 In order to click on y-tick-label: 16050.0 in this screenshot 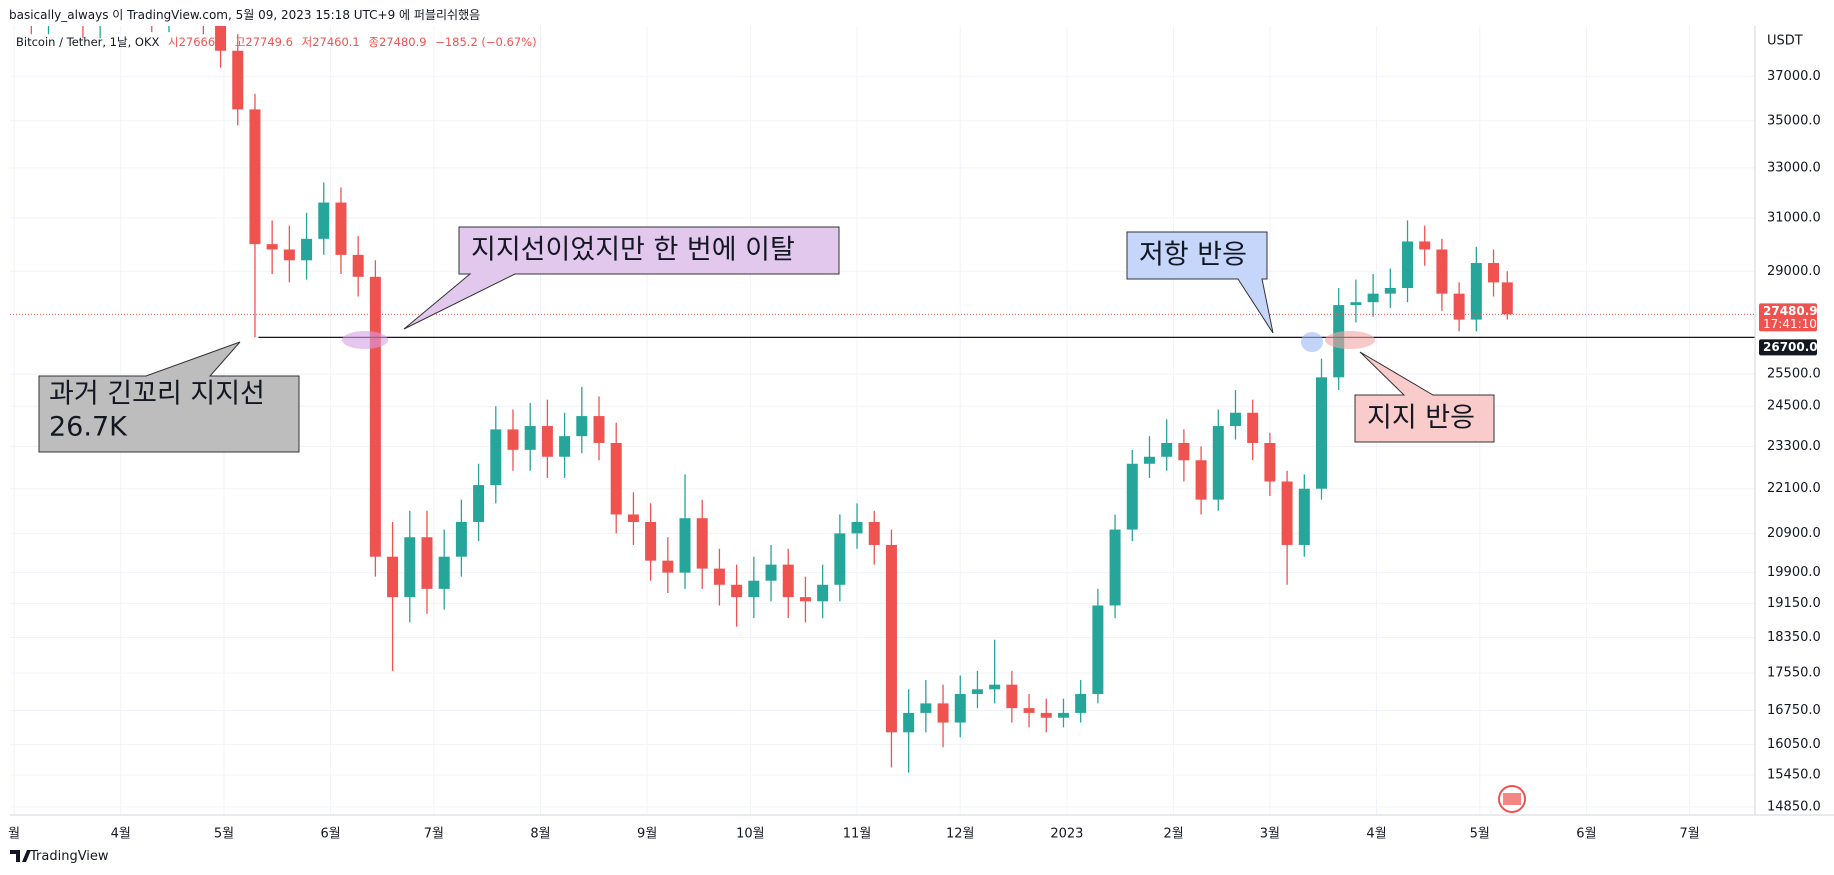, I will do `click(1794, 744)`.